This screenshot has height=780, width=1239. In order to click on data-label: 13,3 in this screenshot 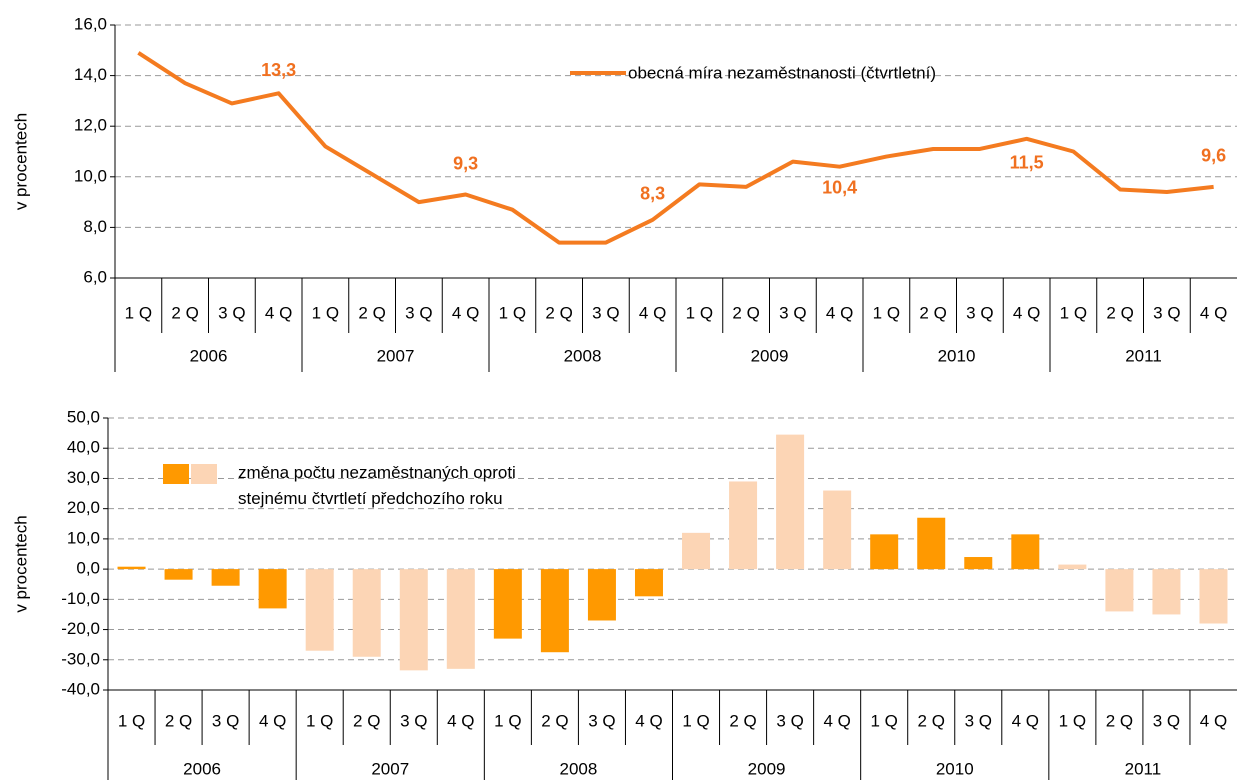, I will do `click(278, 70)`.